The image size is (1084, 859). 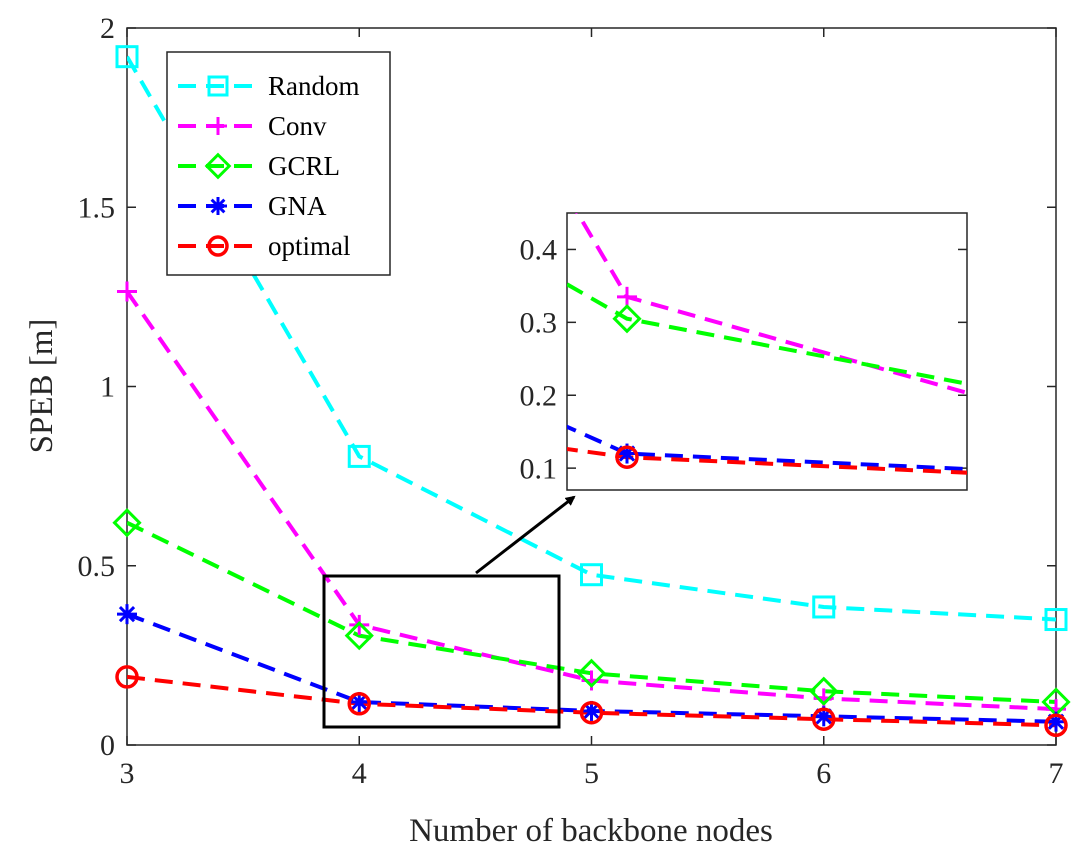 I want to click on inset-ytick-label-1: 0.2, so click(x=539, y=395).